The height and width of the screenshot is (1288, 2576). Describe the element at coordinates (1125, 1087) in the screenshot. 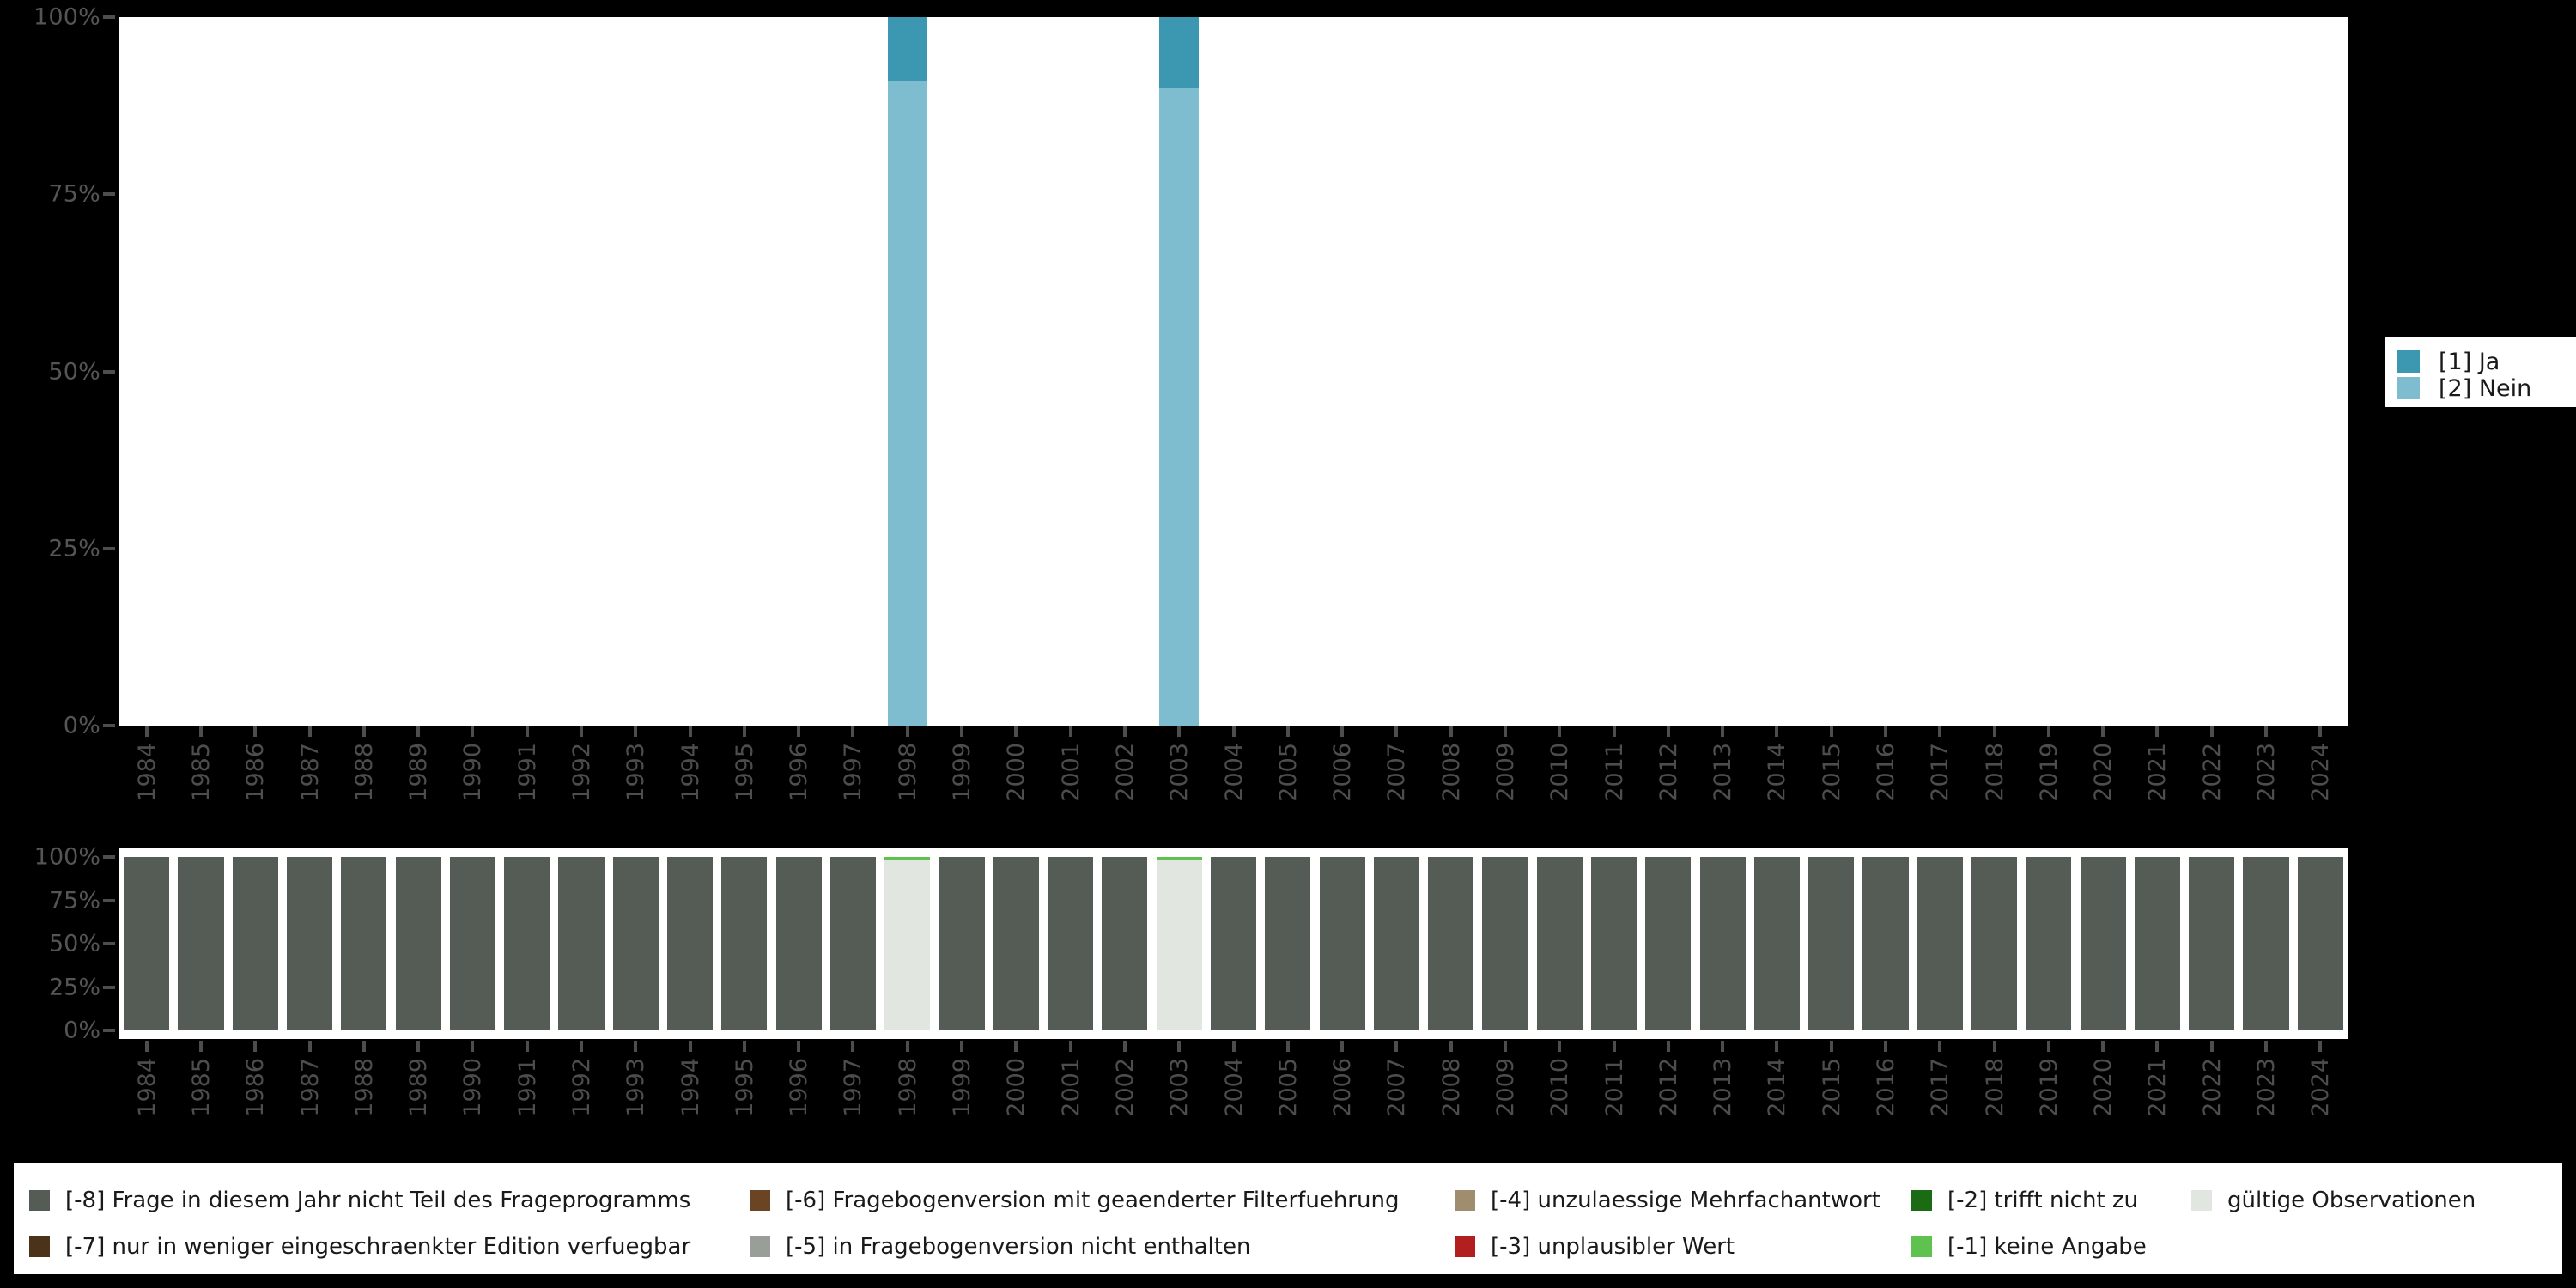

I see `bottom-x-tick-label: 2002` at that location.